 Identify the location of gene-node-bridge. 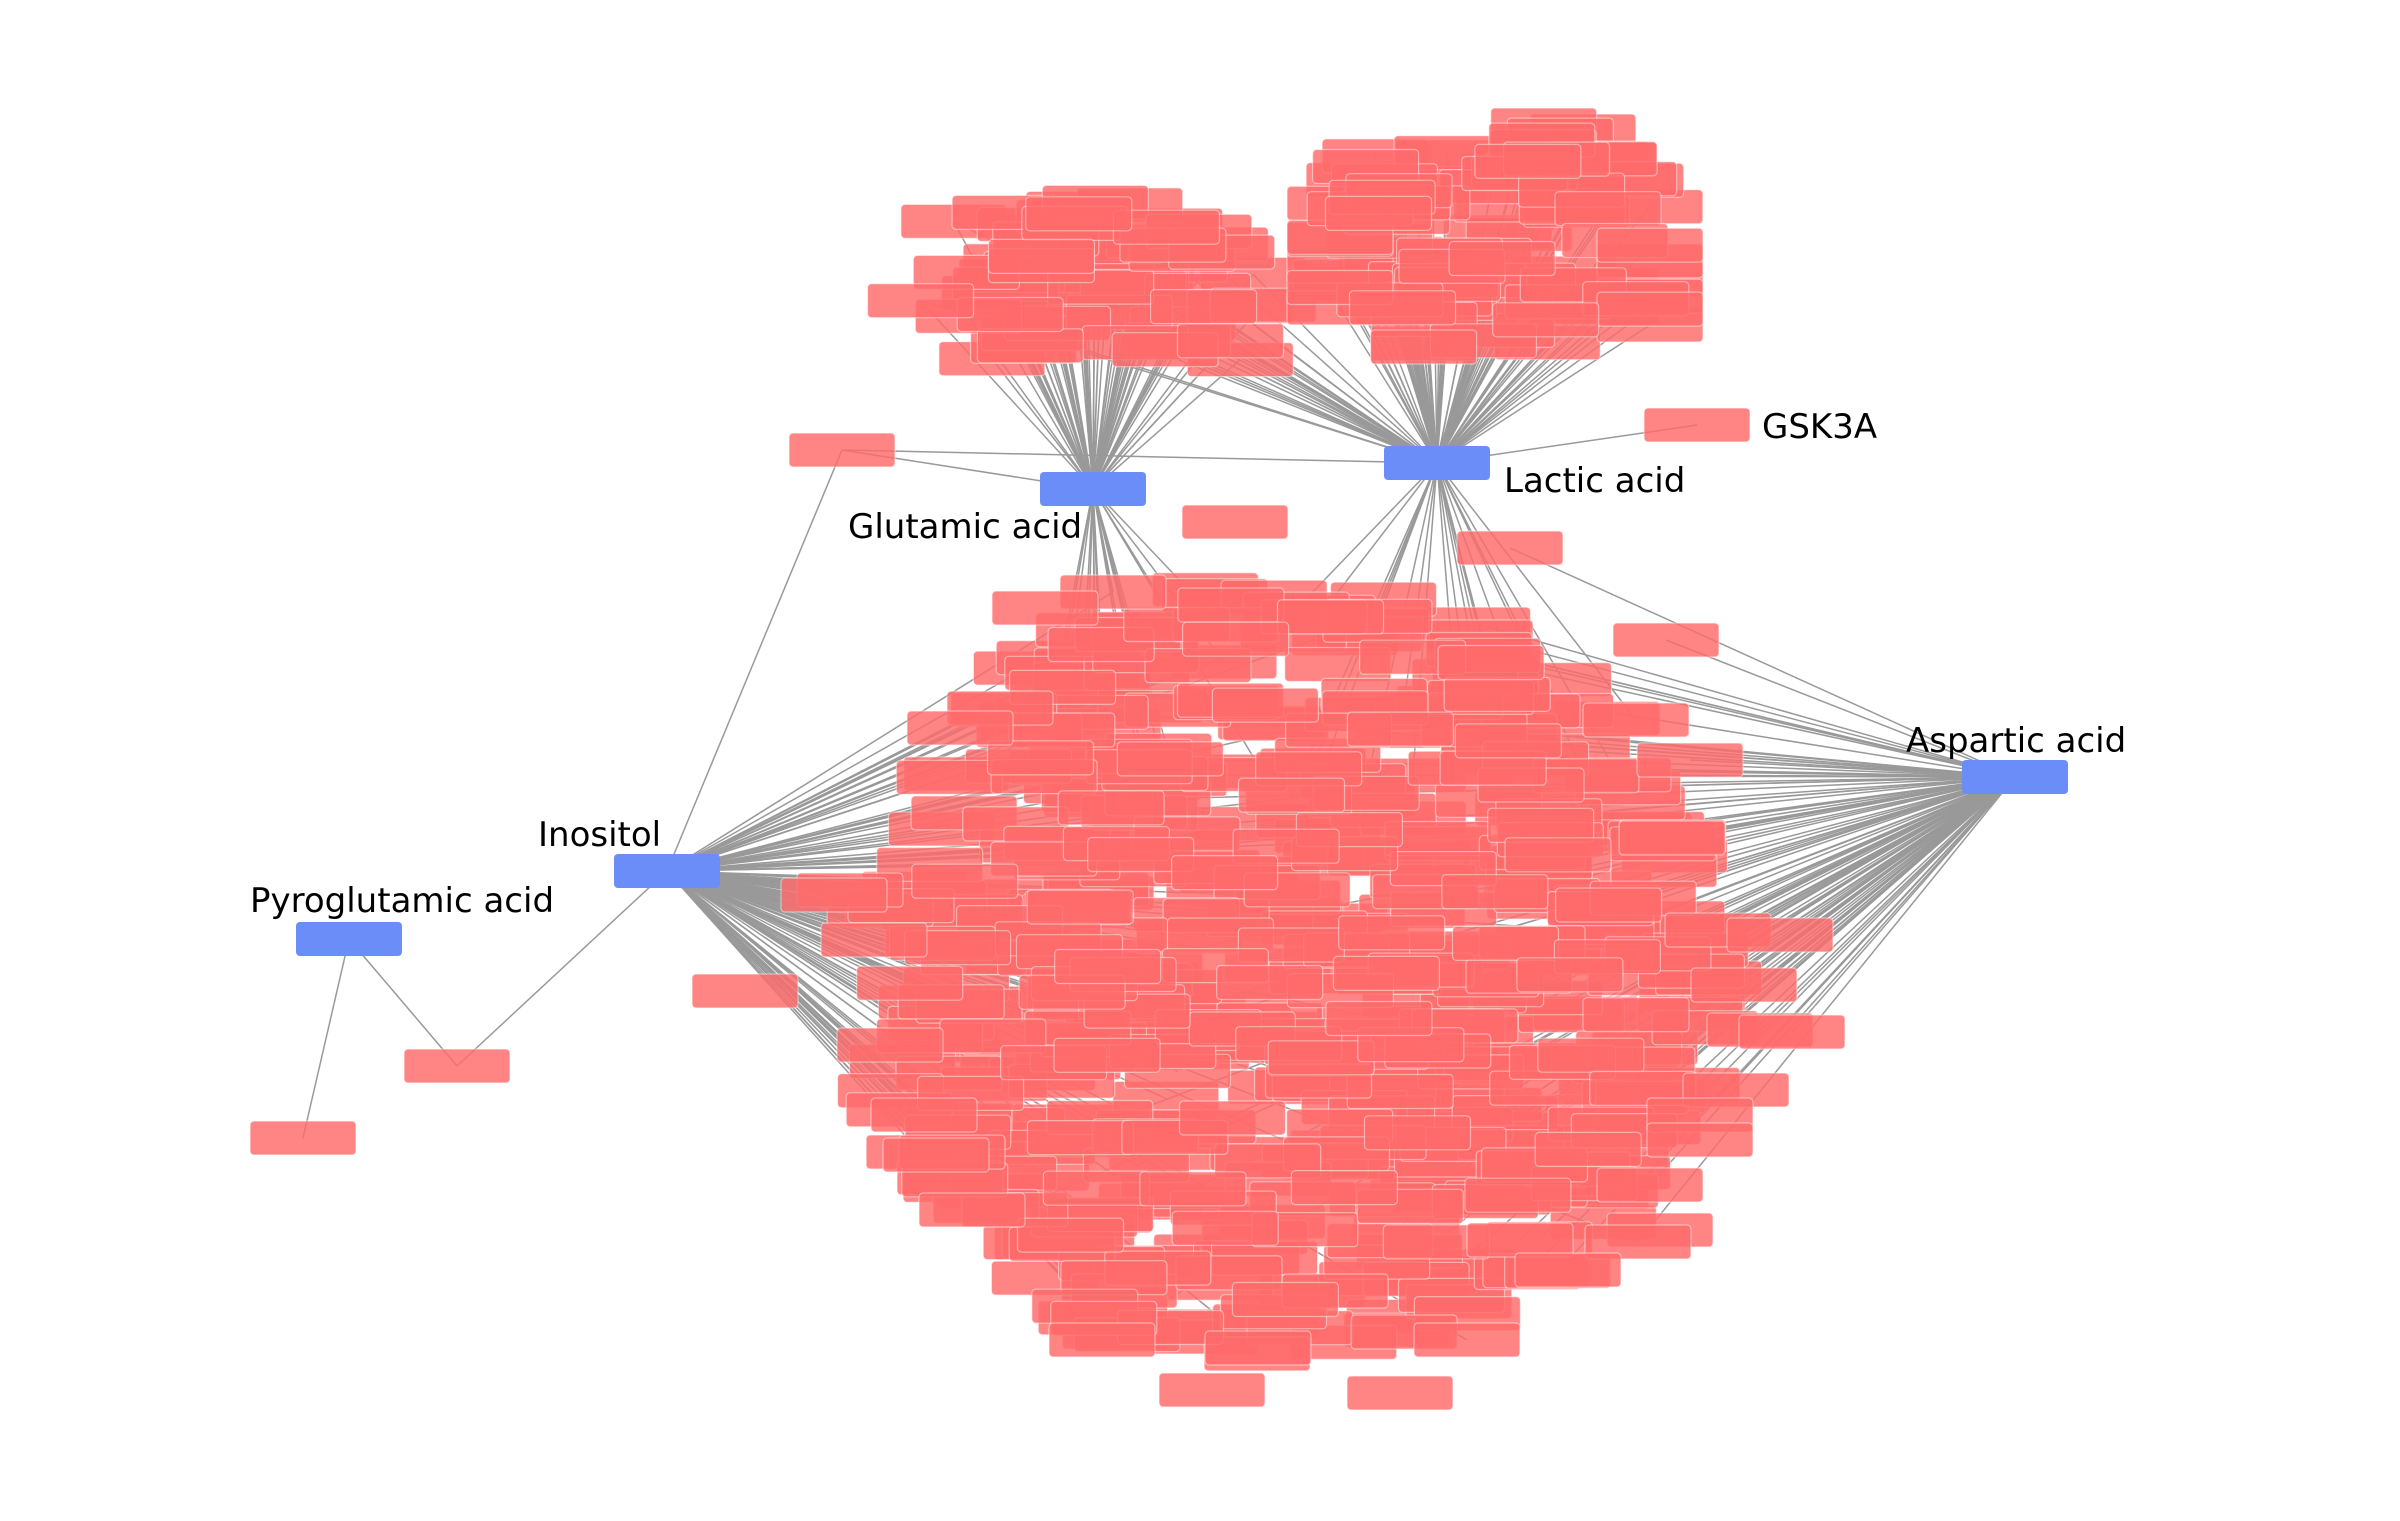
(842, 450).